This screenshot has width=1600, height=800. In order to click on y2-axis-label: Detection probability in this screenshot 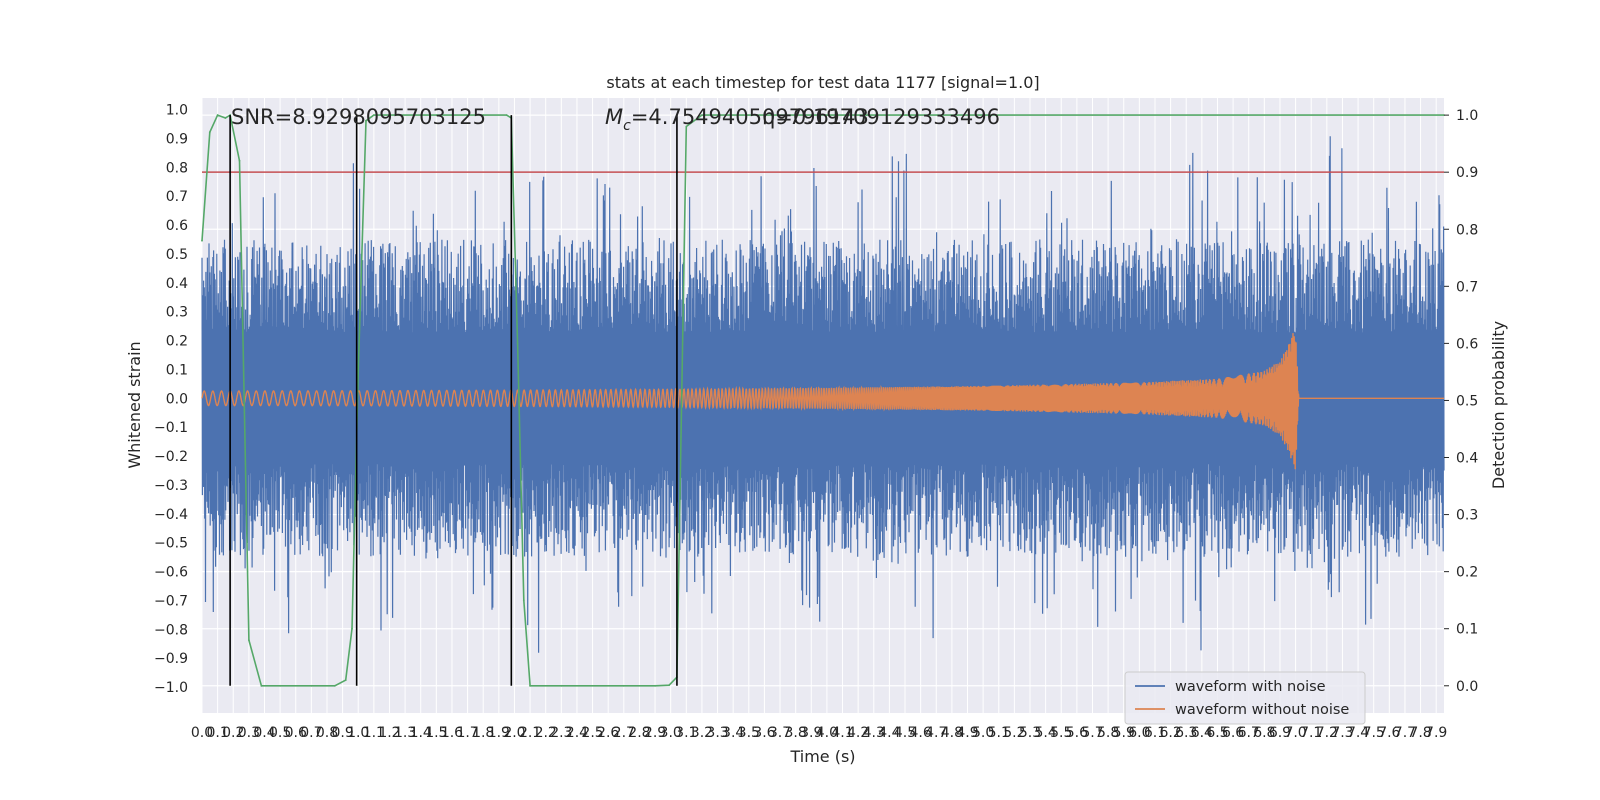, I will do `click(1498, 405)`.